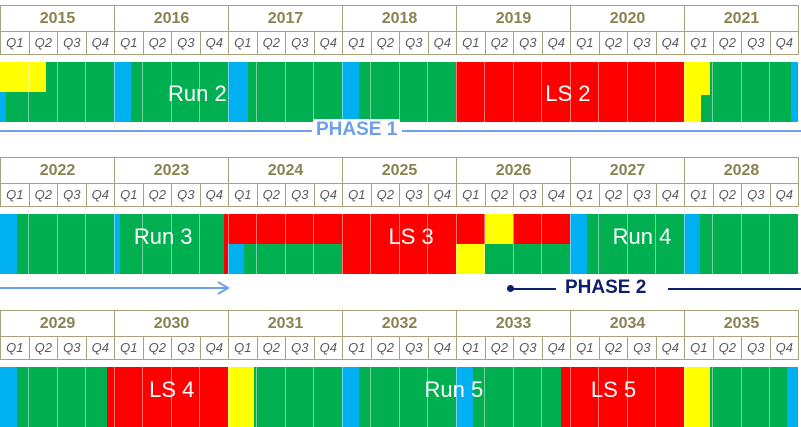 The image size is (801, 427). I want to click on phase-1-line-right, so click(601, 131).